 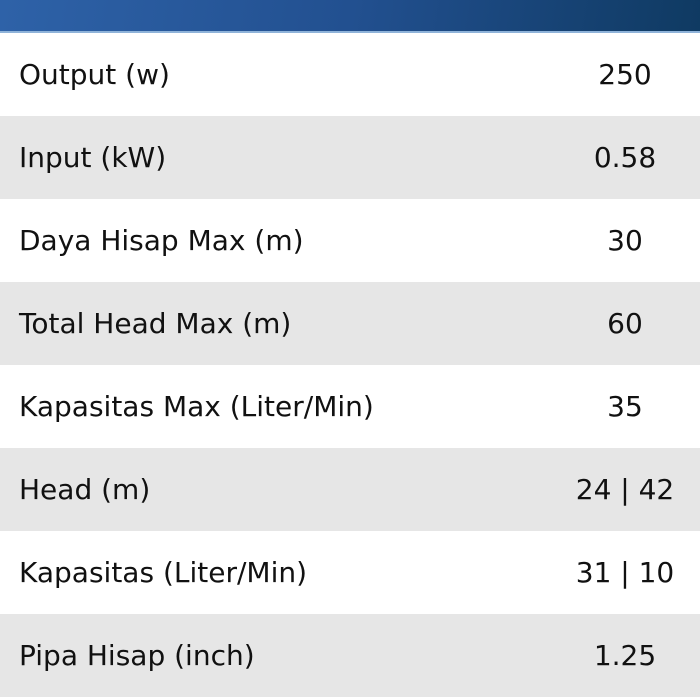 I want to click on spec-value: 31 | 10, so click(x=625, y=572).